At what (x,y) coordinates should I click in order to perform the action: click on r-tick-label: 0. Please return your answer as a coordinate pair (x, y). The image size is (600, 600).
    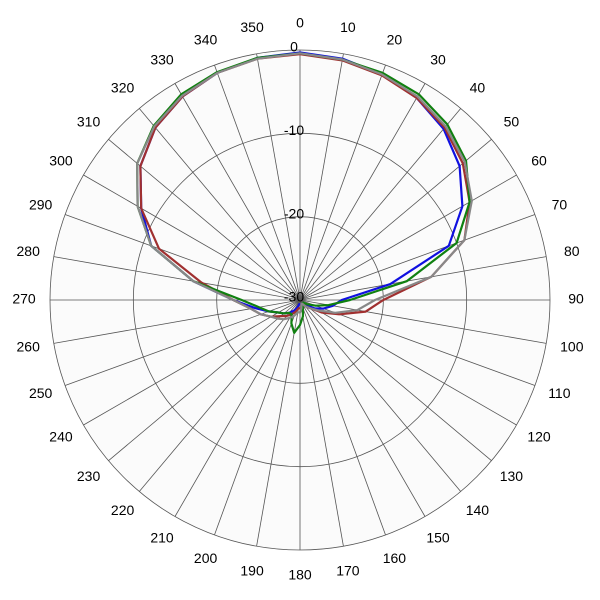
    Looking at the image, I should click on (294, 47).